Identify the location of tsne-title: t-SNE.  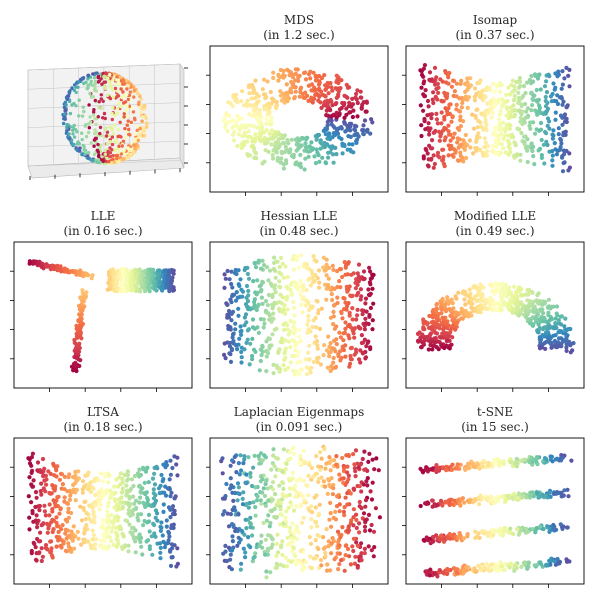
(495, 412).